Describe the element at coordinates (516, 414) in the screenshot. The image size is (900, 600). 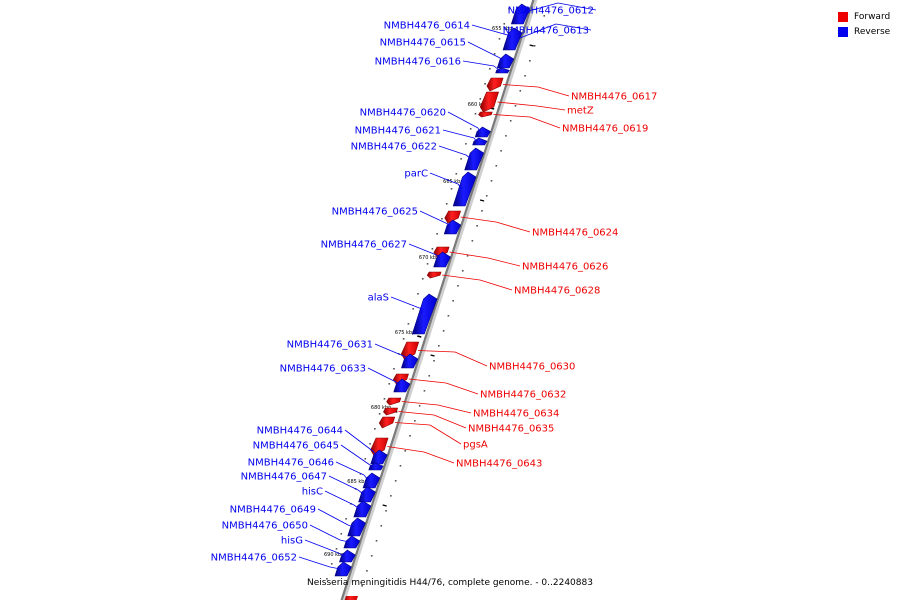
I see `gene-label: NMBH4476_0634` at that location.